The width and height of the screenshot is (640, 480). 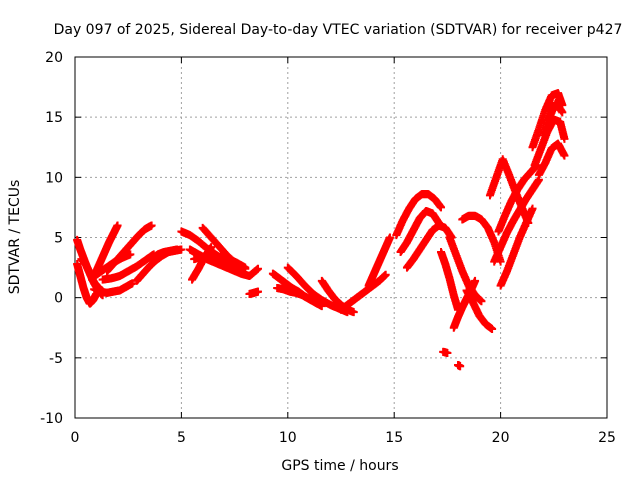 What do you see at coordinates (363, 292) in the screenshot?
I see `series-arc-u` at bounding box center [363, 292].